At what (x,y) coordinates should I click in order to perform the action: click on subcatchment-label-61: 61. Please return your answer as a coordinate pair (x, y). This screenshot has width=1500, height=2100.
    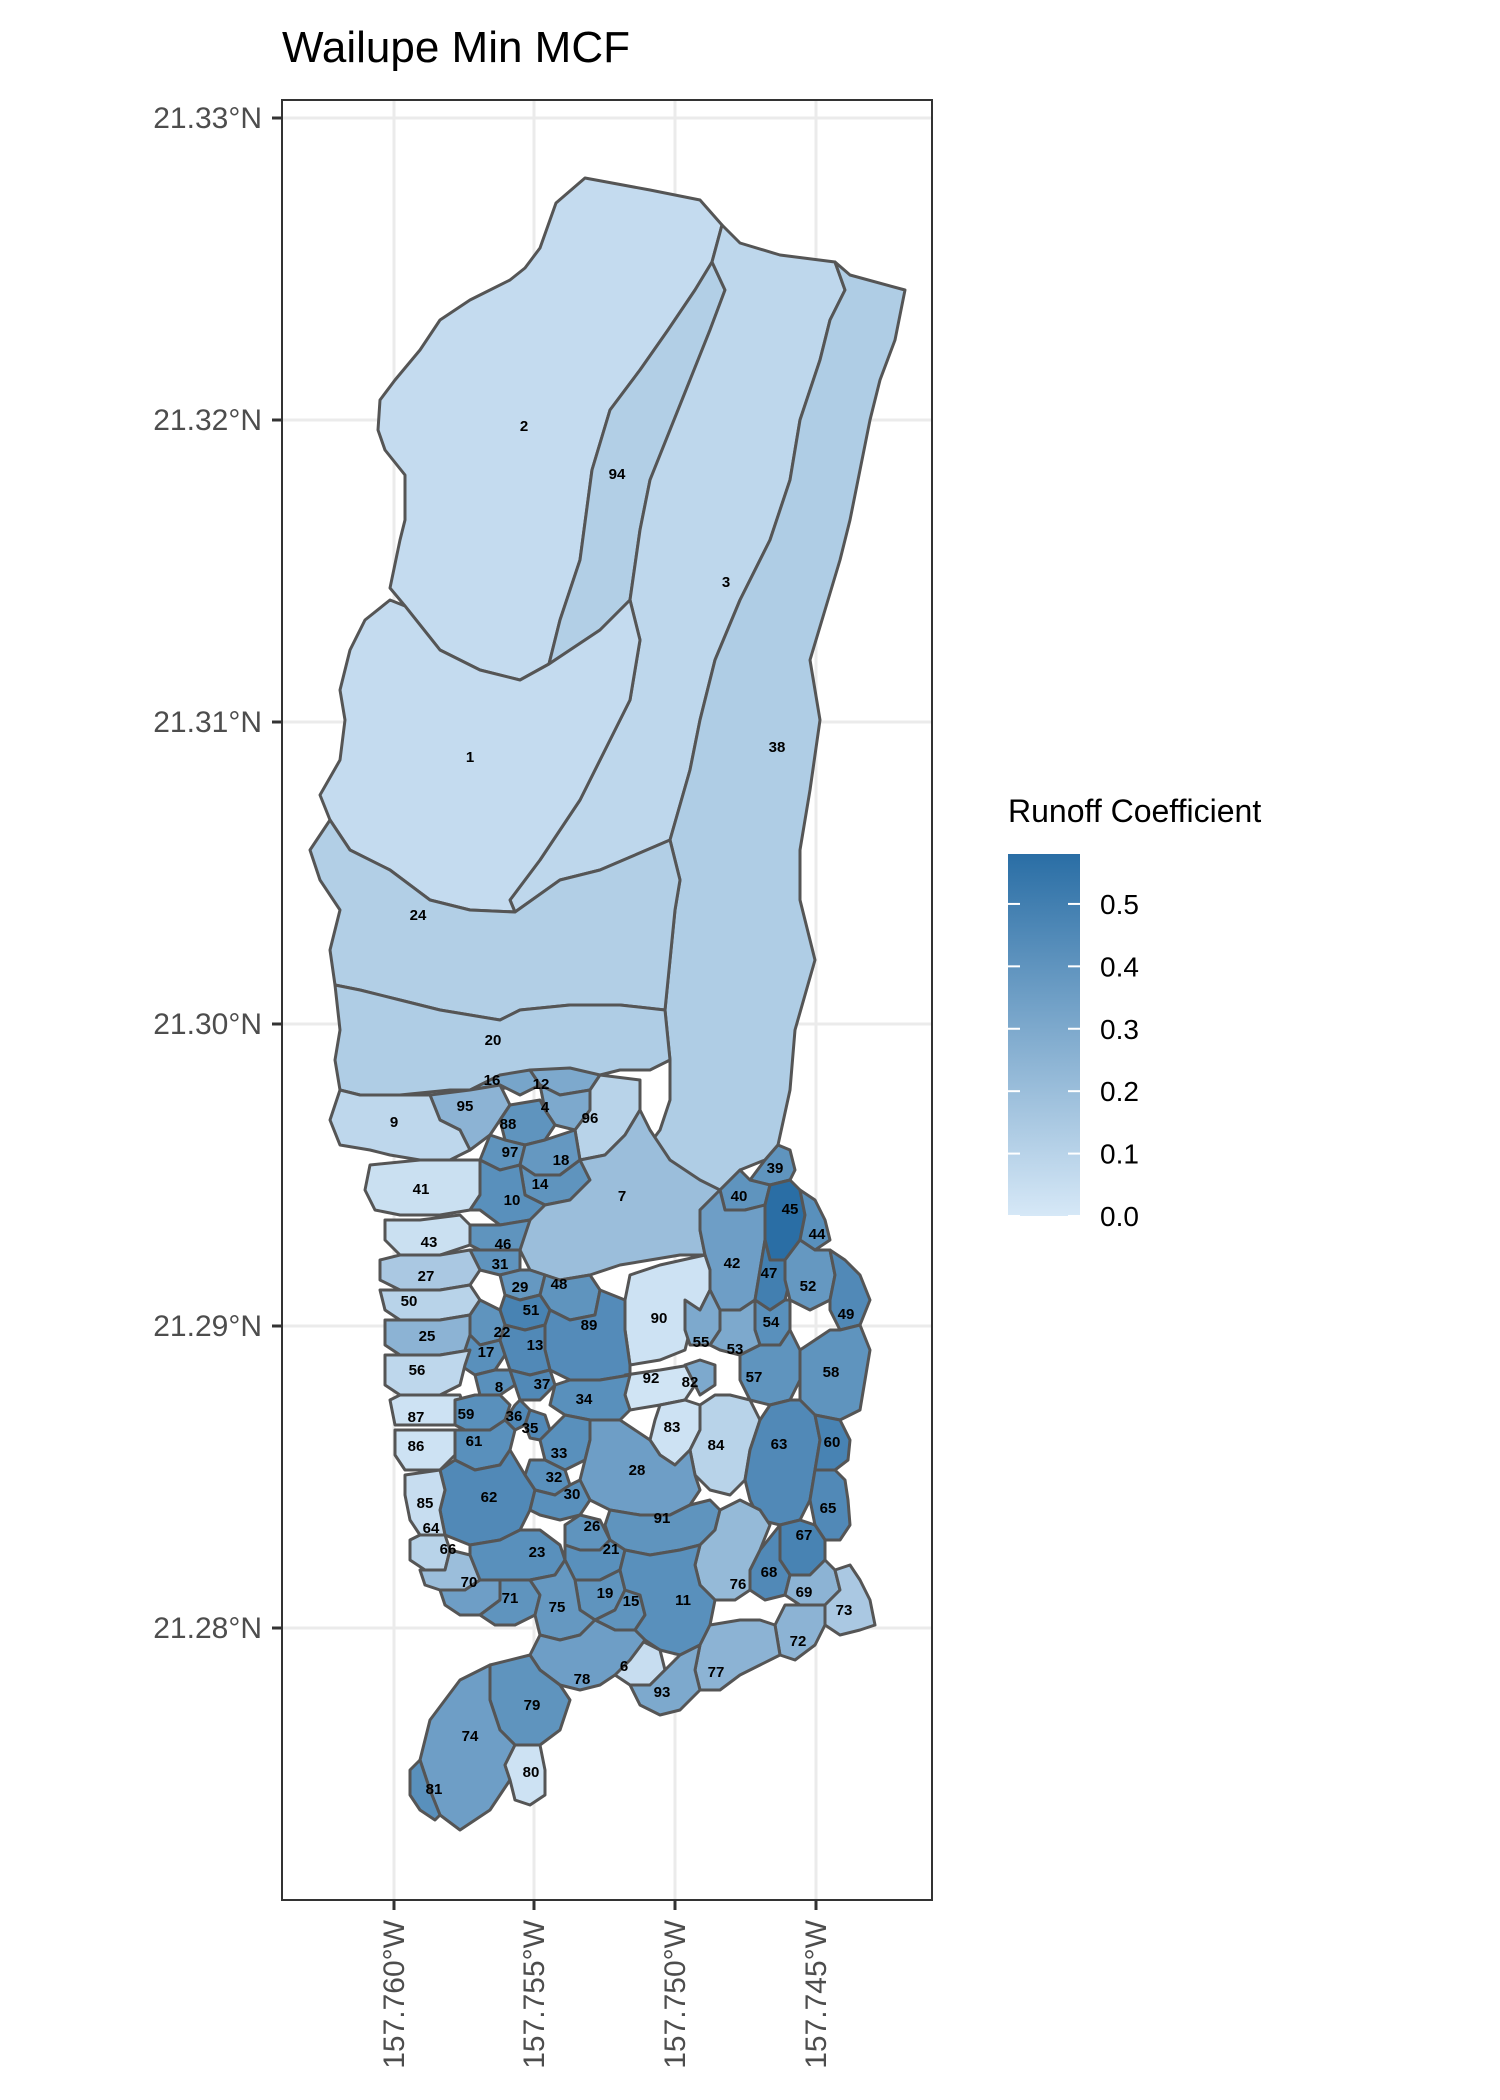
    Looking at the image, I should click on (474, 1441).